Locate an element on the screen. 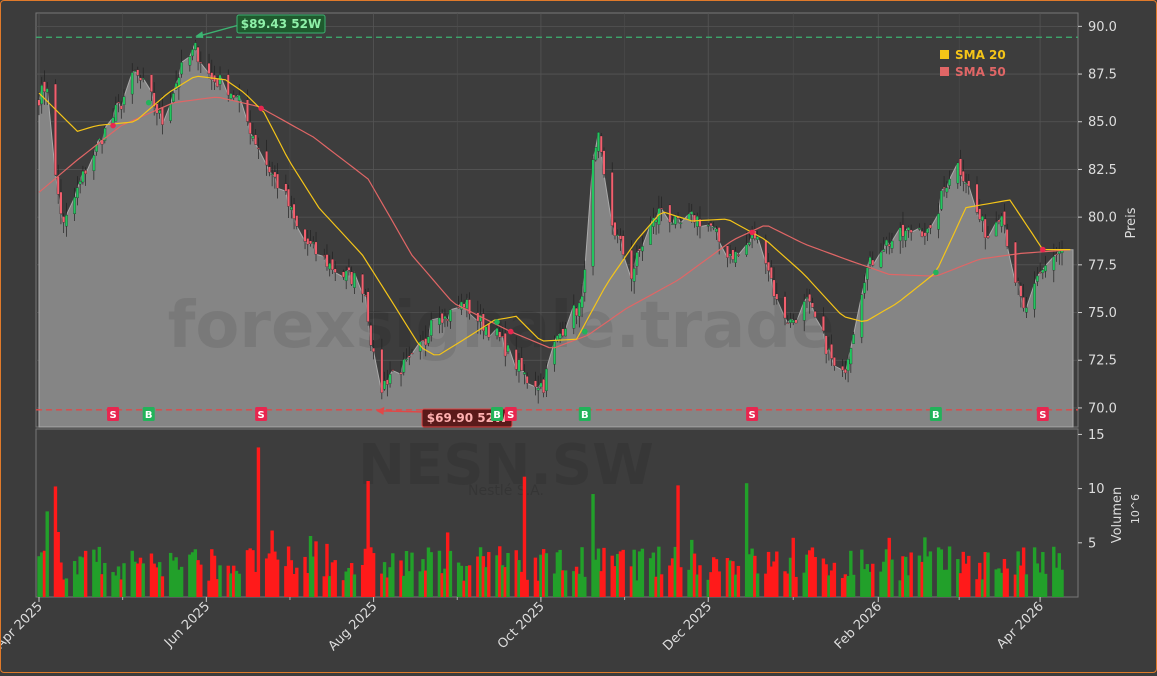  price-axis: 90.0 87.5 85.0 82.5 80.0 77.5 75.0 72.5 70.0 is located at coordinates (1097, 218).